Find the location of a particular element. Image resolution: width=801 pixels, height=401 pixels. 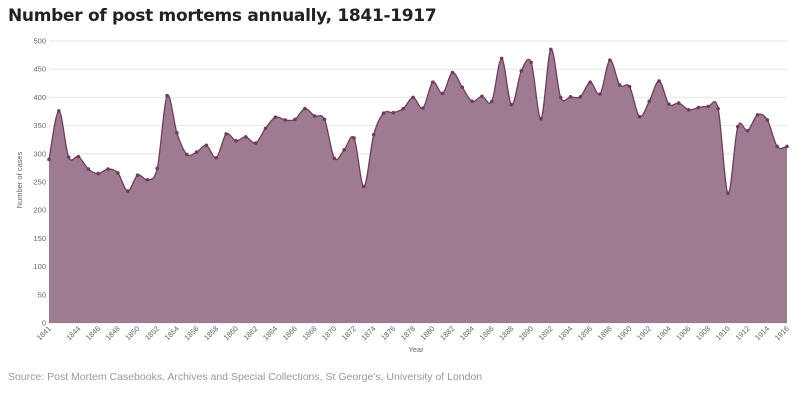

x-tick-label: 1870 is located at coordinates (329, 333).